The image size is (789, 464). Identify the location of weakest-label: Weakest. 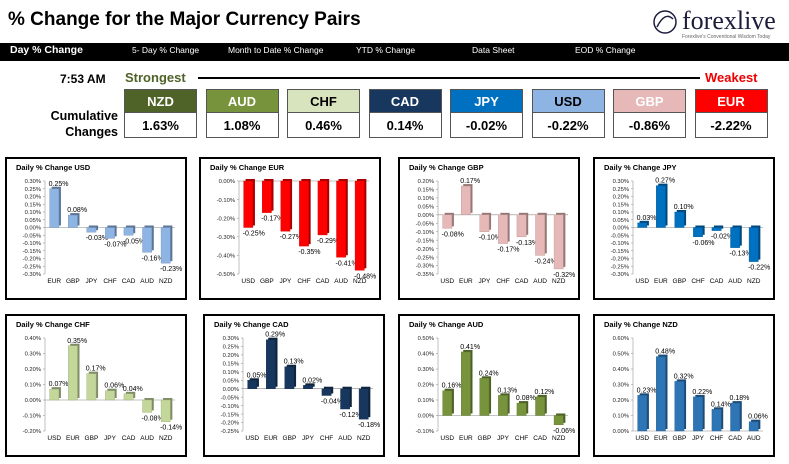
(731, 77).